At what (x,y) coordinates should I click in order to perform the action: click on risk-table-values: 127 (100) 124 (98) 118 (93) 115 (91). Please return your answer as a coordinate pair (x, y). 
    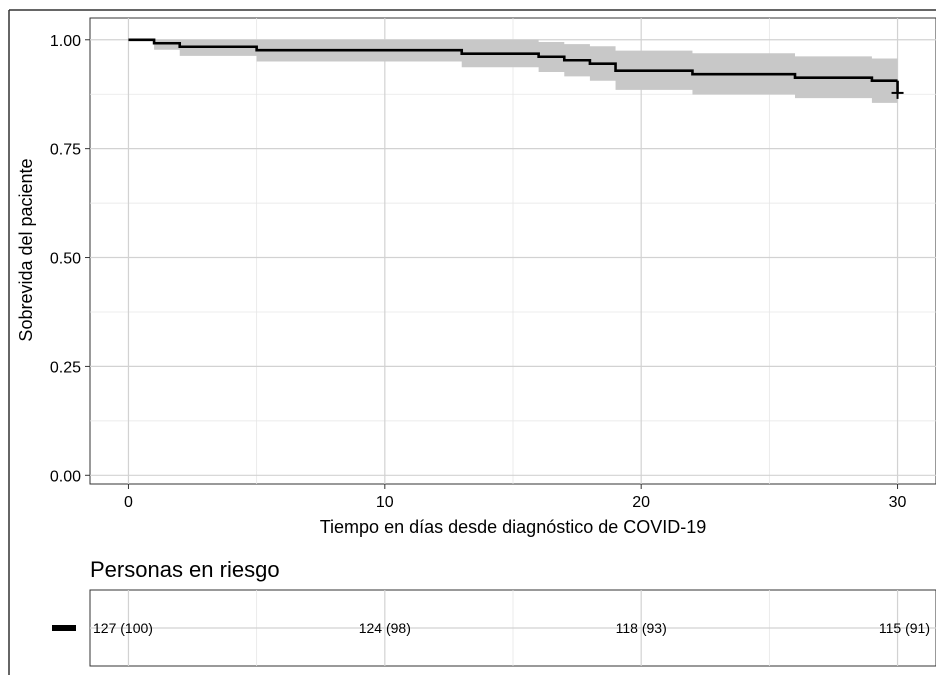
    Looking at the image, I should click on (511, 628).